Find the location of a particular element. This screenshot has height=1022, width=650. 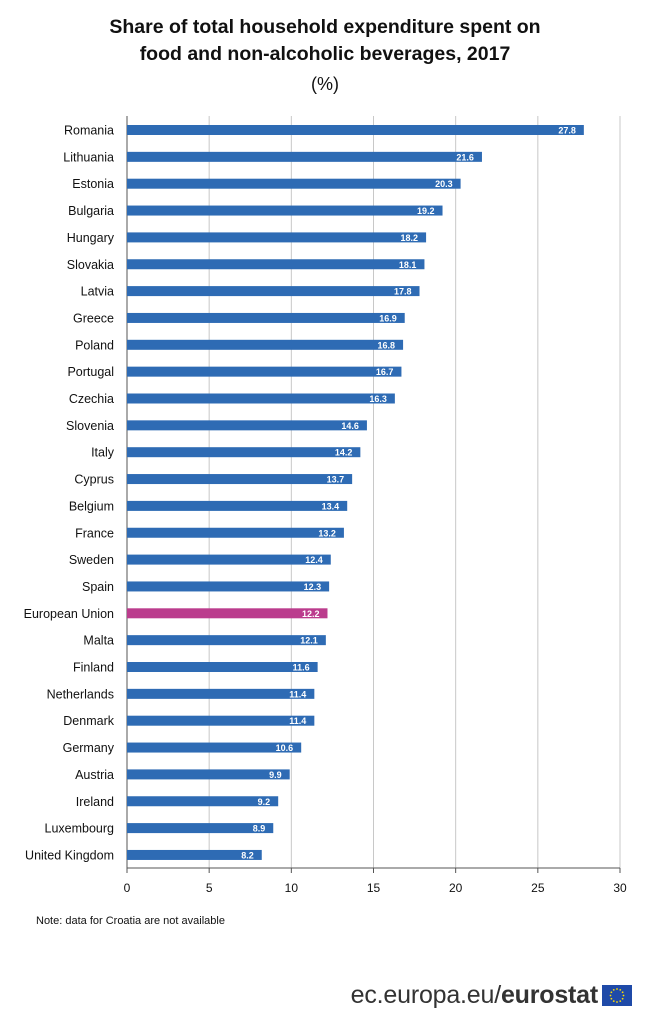

category-label: Spain is located at coordinates (98, 587).